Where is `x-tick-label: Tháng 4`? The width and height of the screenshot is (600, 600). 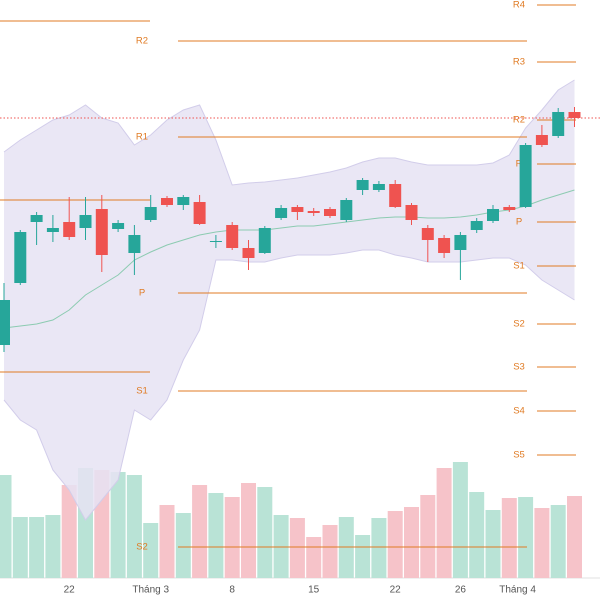 x-tick-label: Tháng 4 is located at coordinates (517, 590).